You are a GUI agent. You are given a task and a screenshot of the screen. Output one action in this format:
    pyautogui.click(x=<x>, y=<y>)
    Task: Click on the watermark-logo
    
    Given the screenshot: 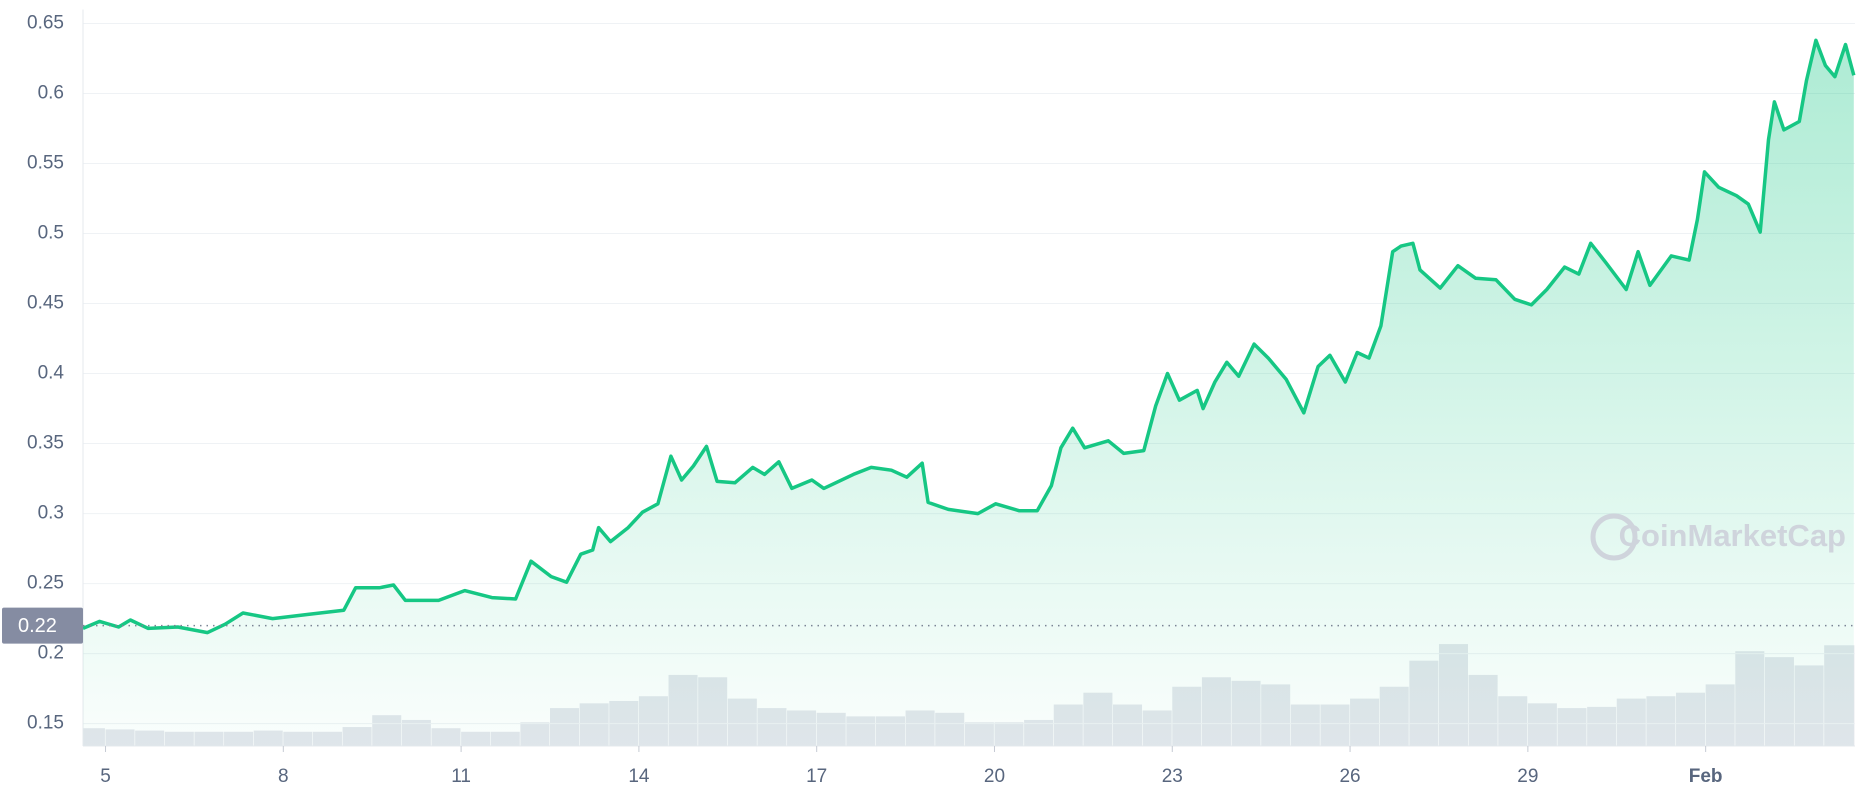 What is the action you would take?
    pyautogui.click(x=1614, y=537)
    